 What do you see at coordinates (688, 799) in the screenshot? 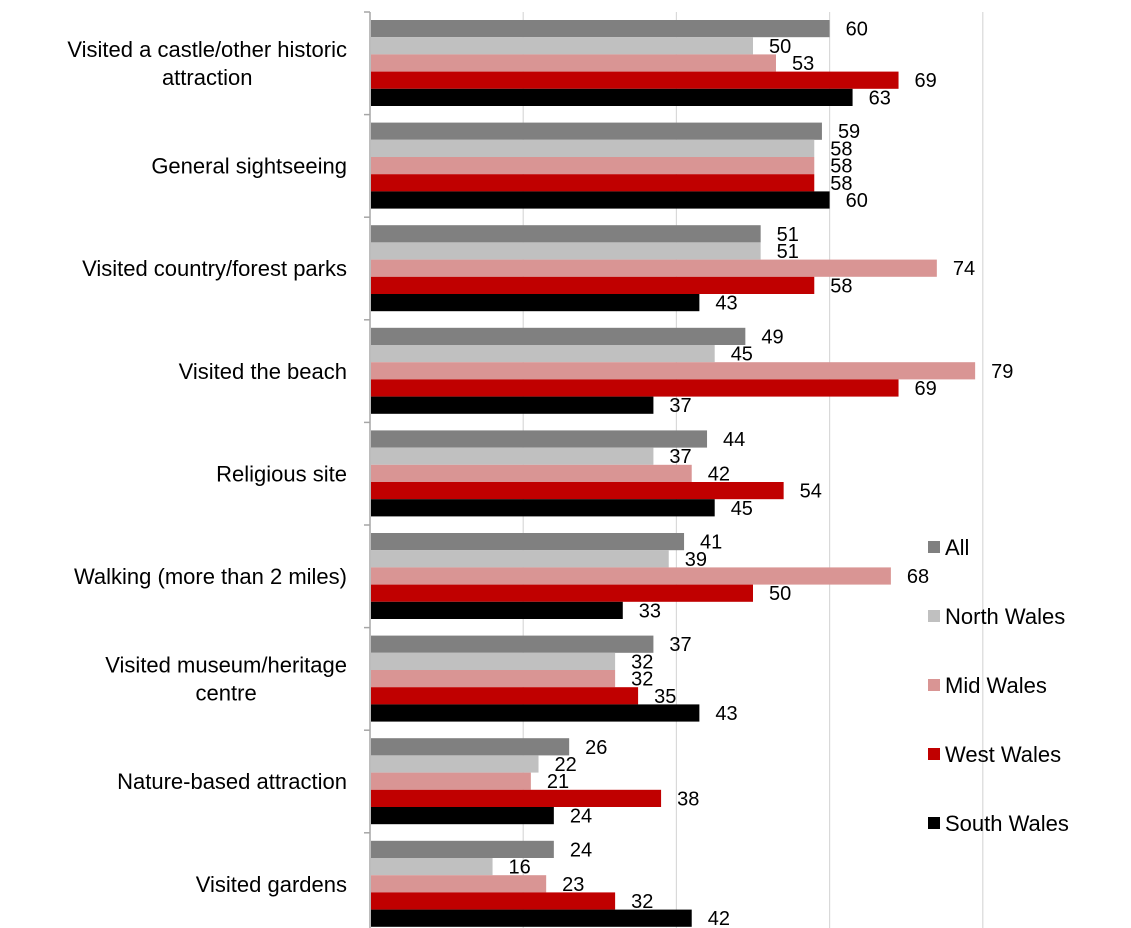
I see `data-label: 38` at bounding box center [688, 799].